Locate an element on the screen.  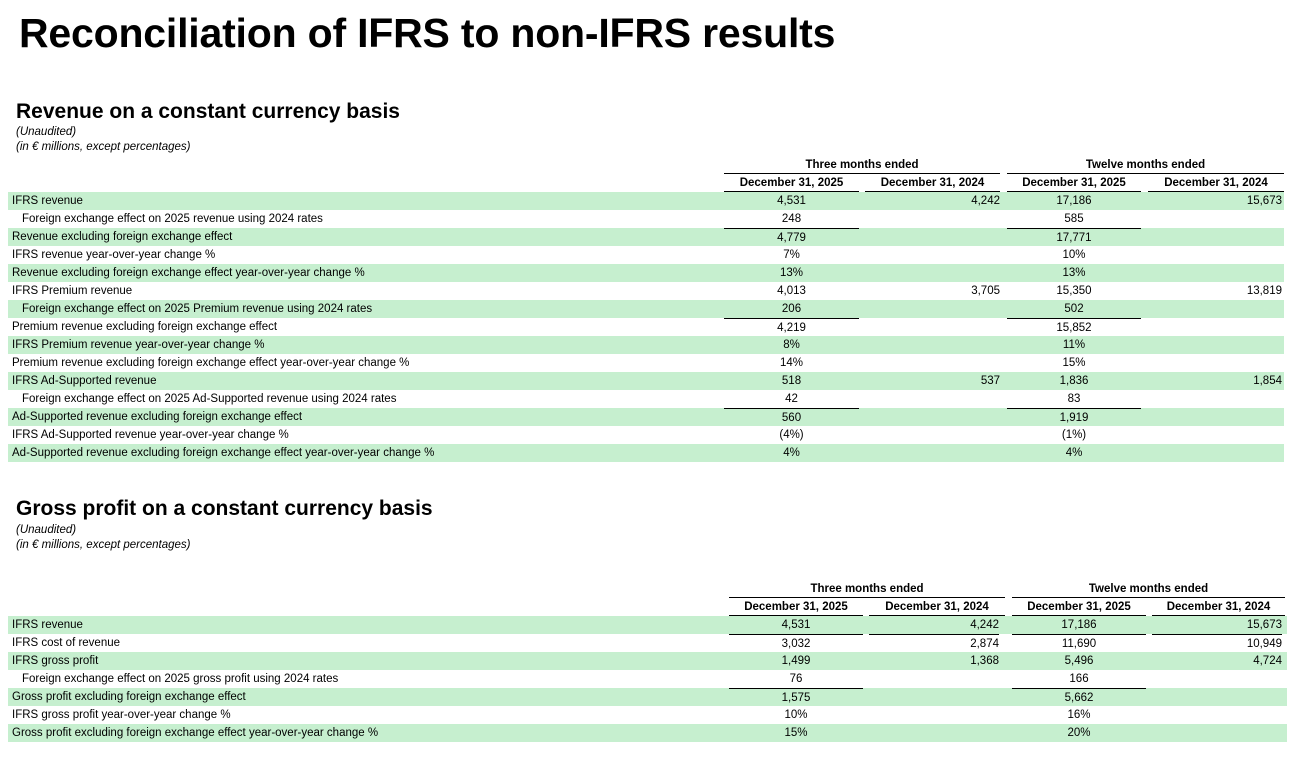
table-row: IFRS gross profit 1,499 1,368 5,496 4,724 is located at coordinates (647, 661).